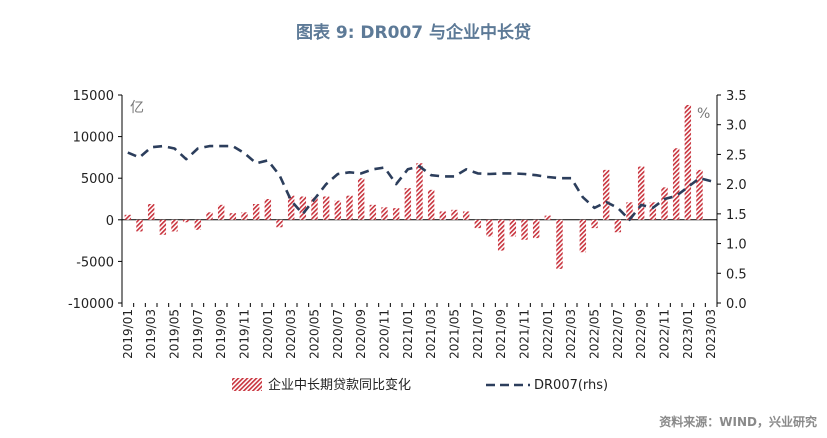  Describe the element at coordinates (95, 262) in the screenshot. I see `left-tick-label: -5000` at that location.